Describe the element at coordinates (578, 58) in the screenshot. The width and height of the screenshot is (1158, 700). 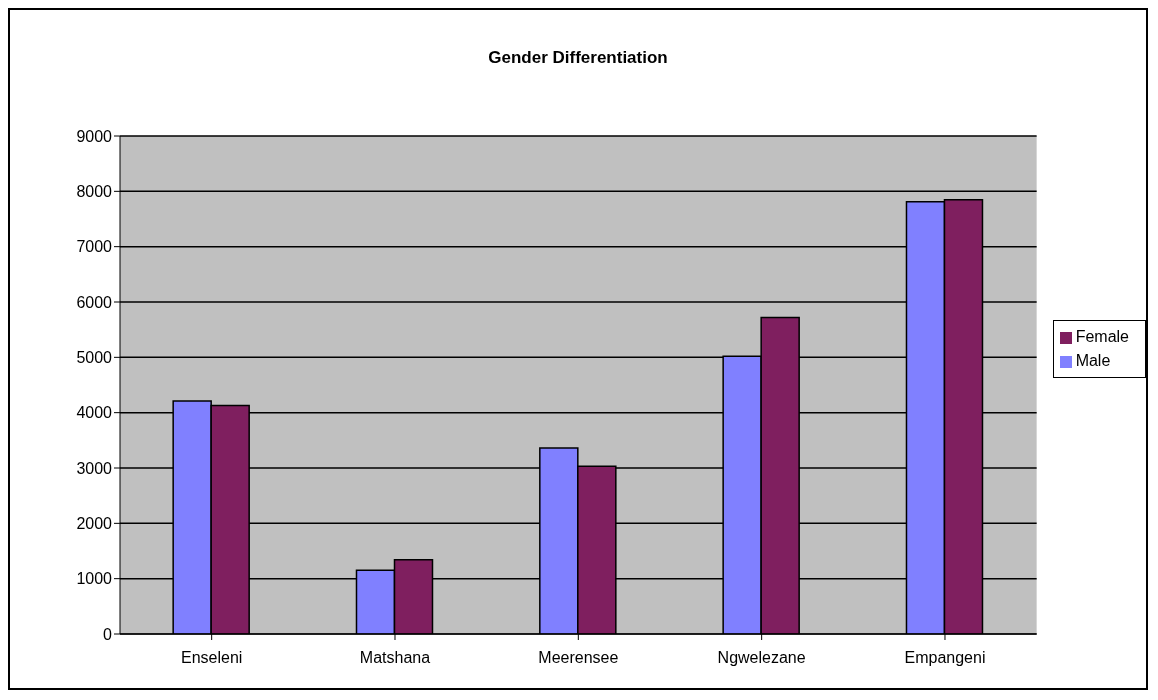
I see `chart-title: Gender Differentiation` at that location.